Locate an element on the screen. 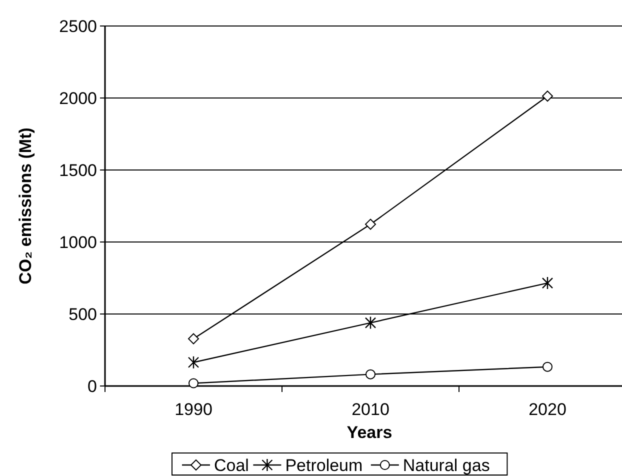  legend-label: Petroleum is located at coordinates (324, 465).